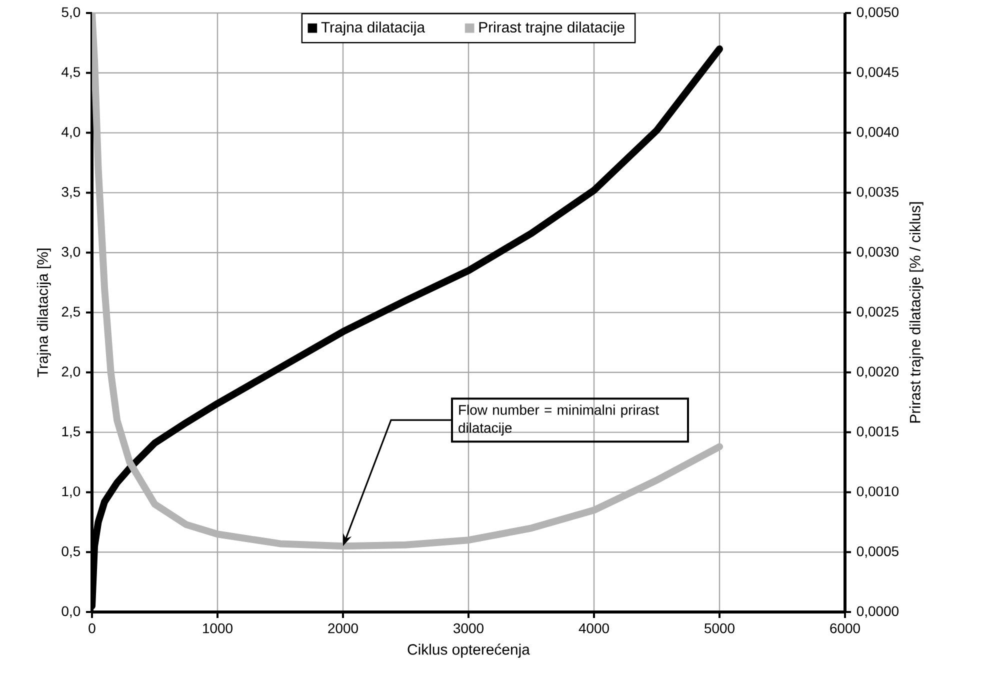 The image size is (997, 697). Describe the element at coordinates (71, 13) in the screenshot. I see `y-tick-label: 5,0` at that location.